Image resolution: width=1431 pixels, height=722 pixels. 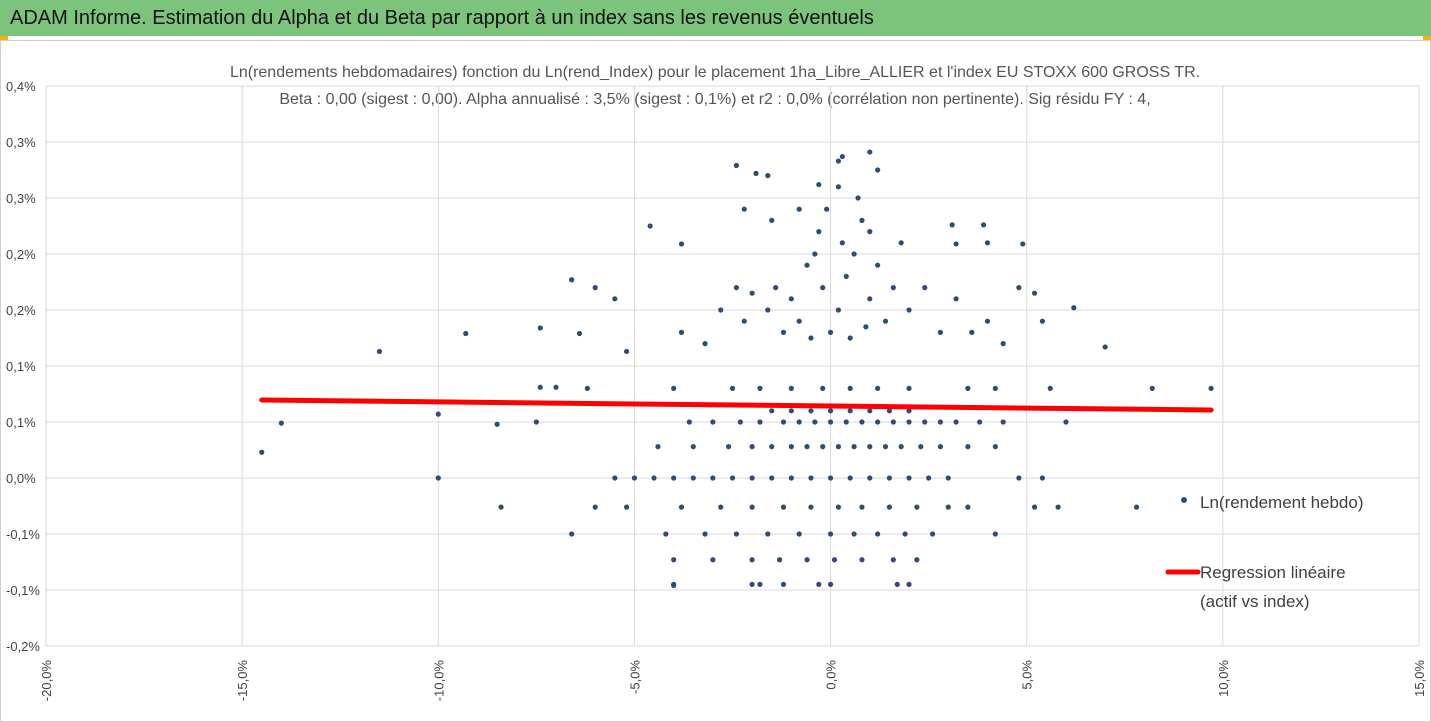 What do you see at coordinates (1027, 675) in the screenshot?
I see `x-tick-label: 5,0%` at bounding box center [1027, 675].